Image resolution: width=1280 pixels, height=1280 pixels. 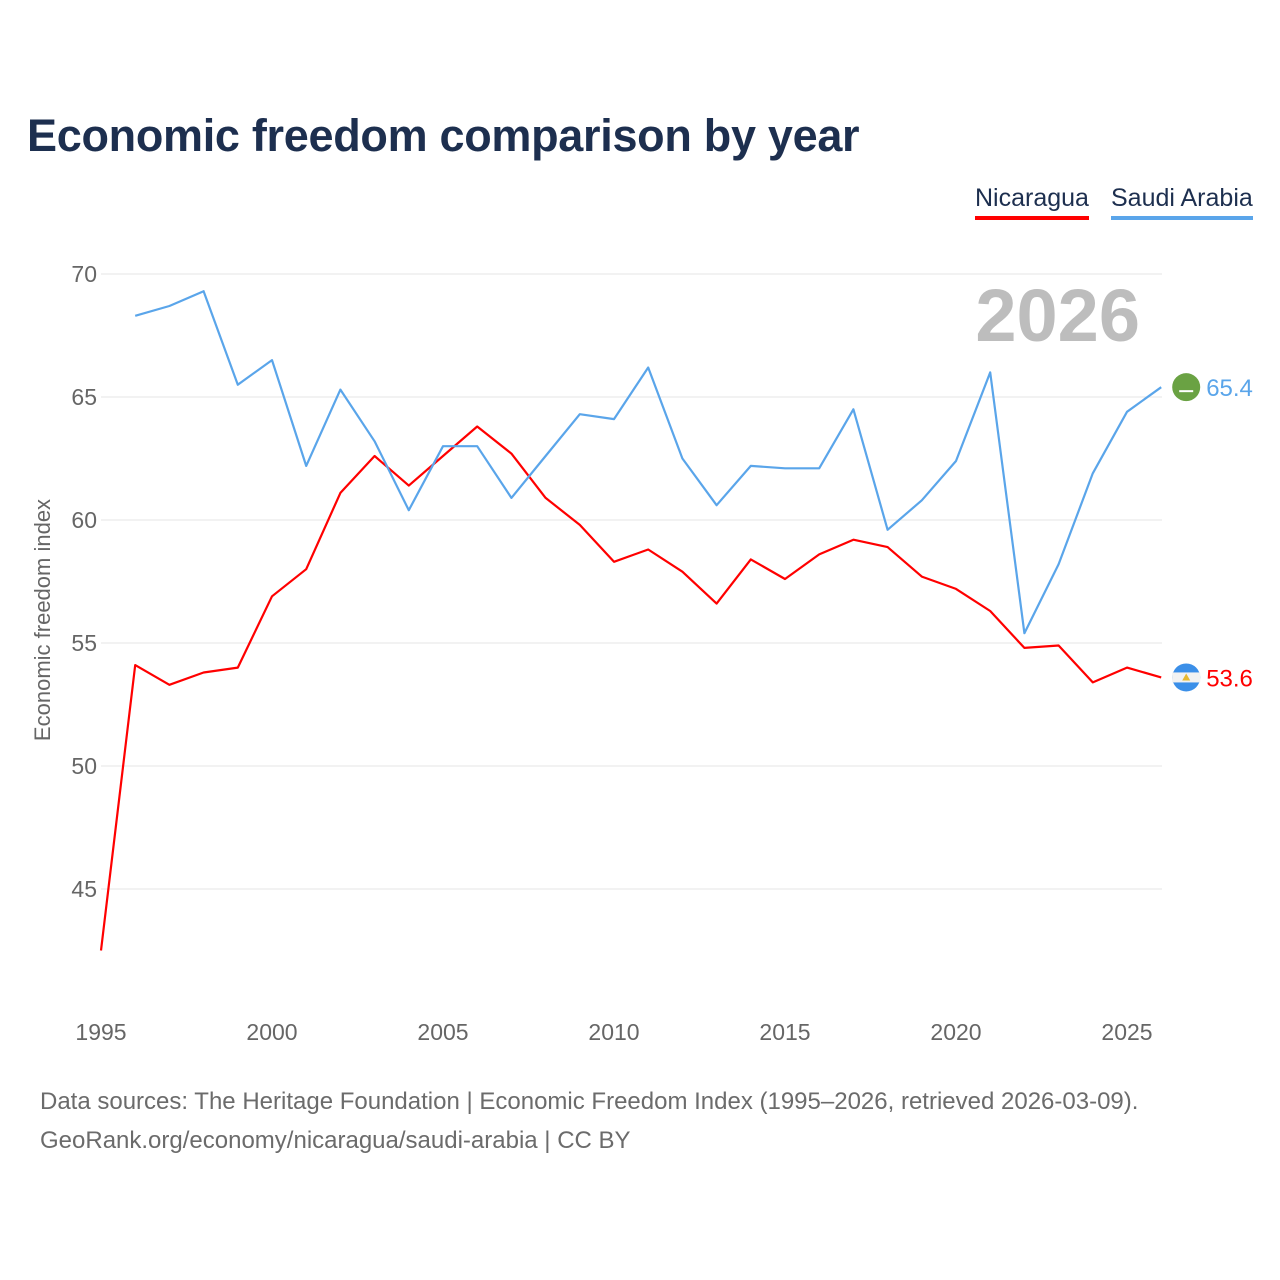 I want to click on y-tick-label: 70, so click(x=84, y=274).